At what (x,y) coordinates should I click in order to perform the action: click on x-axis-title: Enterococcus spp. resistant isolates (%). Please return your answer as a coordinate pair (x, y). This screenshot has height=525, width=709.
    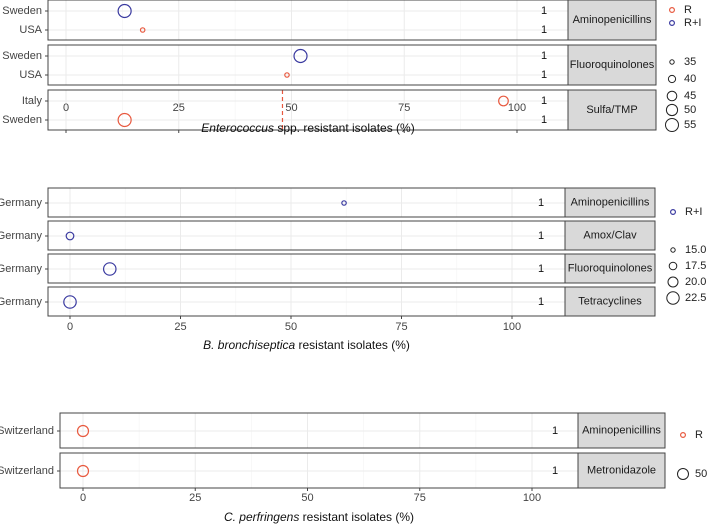
    Looking at the image, I should click on (307, 128).